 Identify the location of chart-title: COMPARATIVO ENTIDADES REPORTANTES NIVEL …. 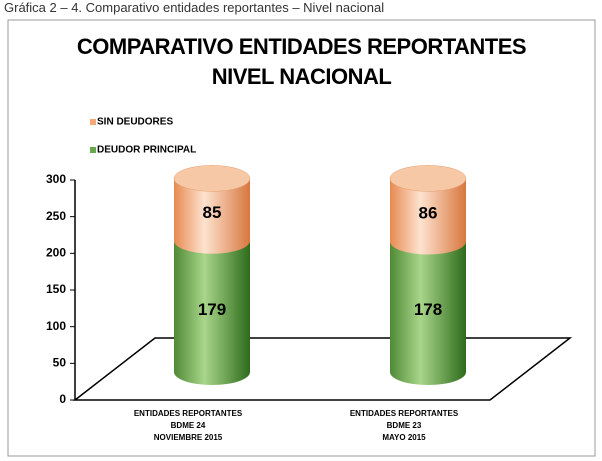
(301, 61).